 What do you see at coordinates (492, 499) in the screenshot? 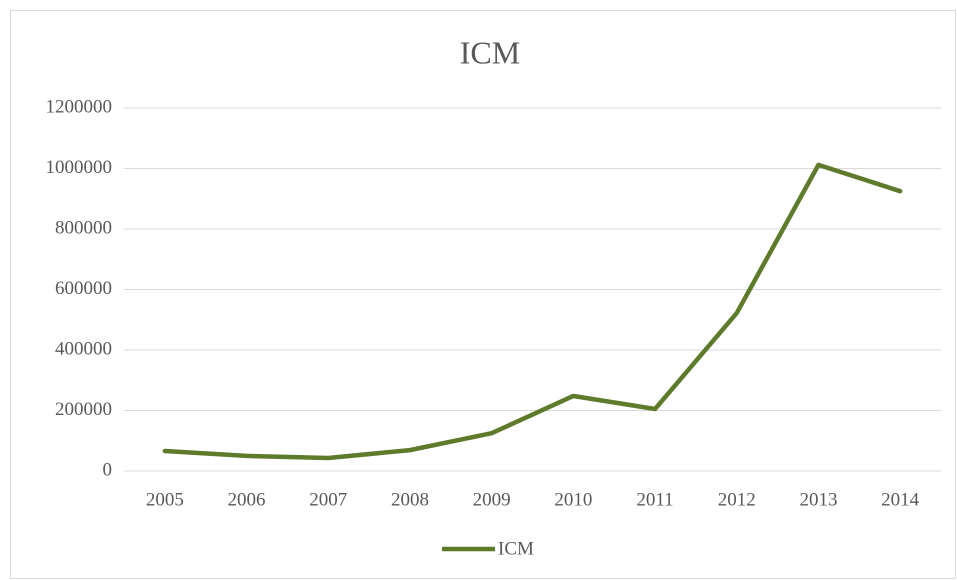
I see `x-tick-label: 2009` at bounding box center [492, 499].